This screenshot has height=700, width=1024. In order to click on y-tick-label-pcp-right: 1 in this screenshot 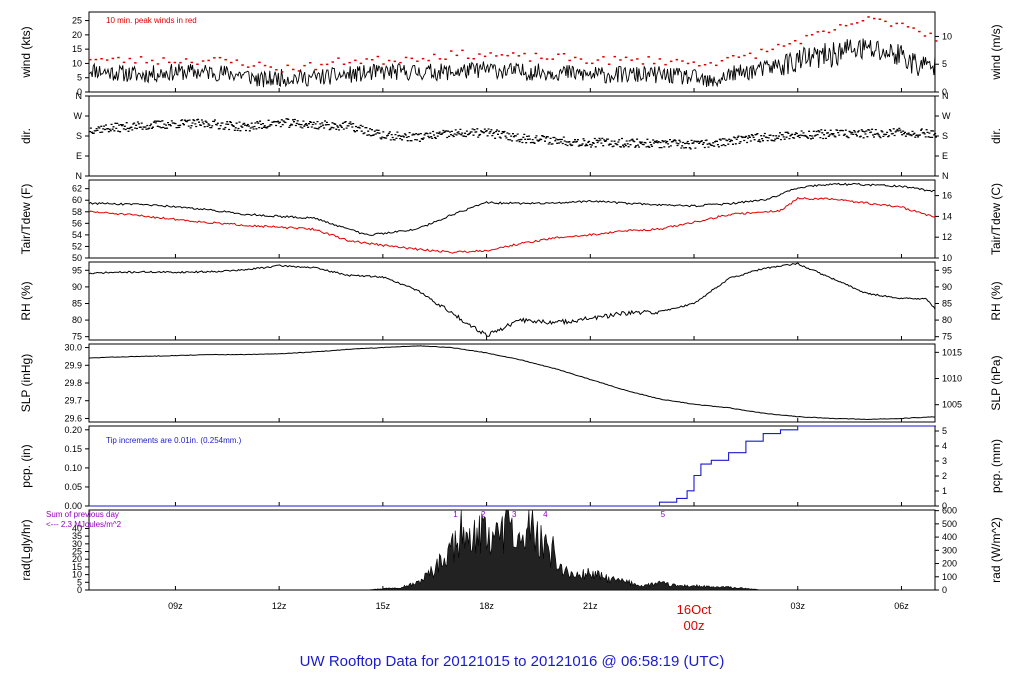, I will do `click(944, 491)`.